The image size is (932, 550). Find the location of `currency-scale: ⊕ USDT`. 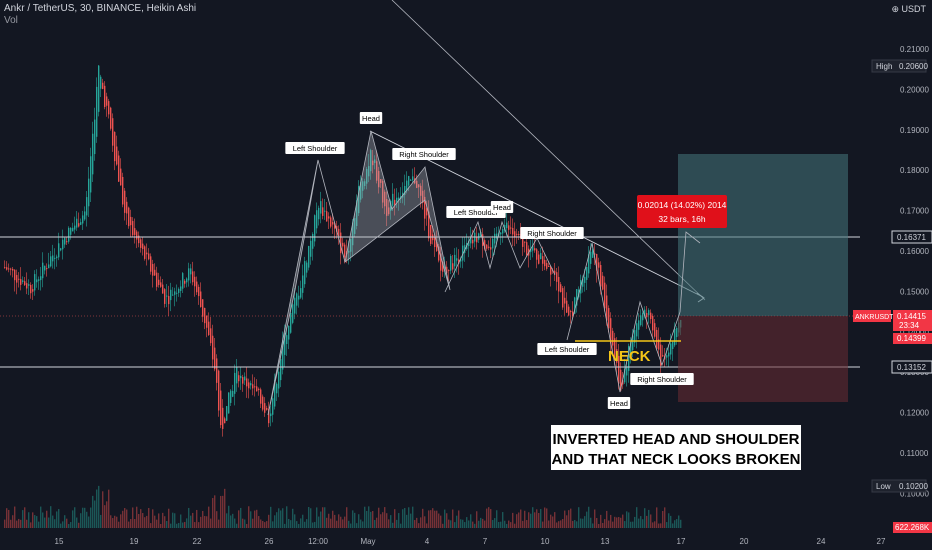

currency-scale: ⊕ USDT is located at coordinates (908, 9).